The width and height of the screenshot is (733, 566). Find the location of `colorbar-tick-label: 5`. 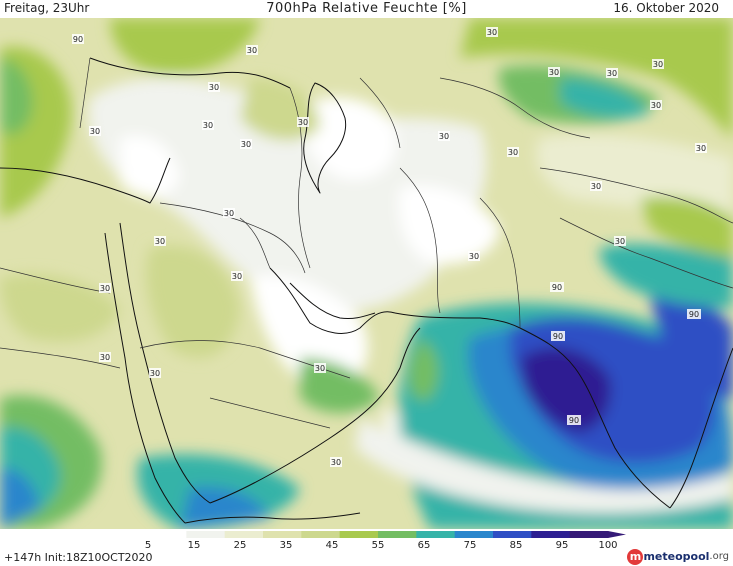

colorbar-tick-label: 5 is located at coordinates (148, 544).